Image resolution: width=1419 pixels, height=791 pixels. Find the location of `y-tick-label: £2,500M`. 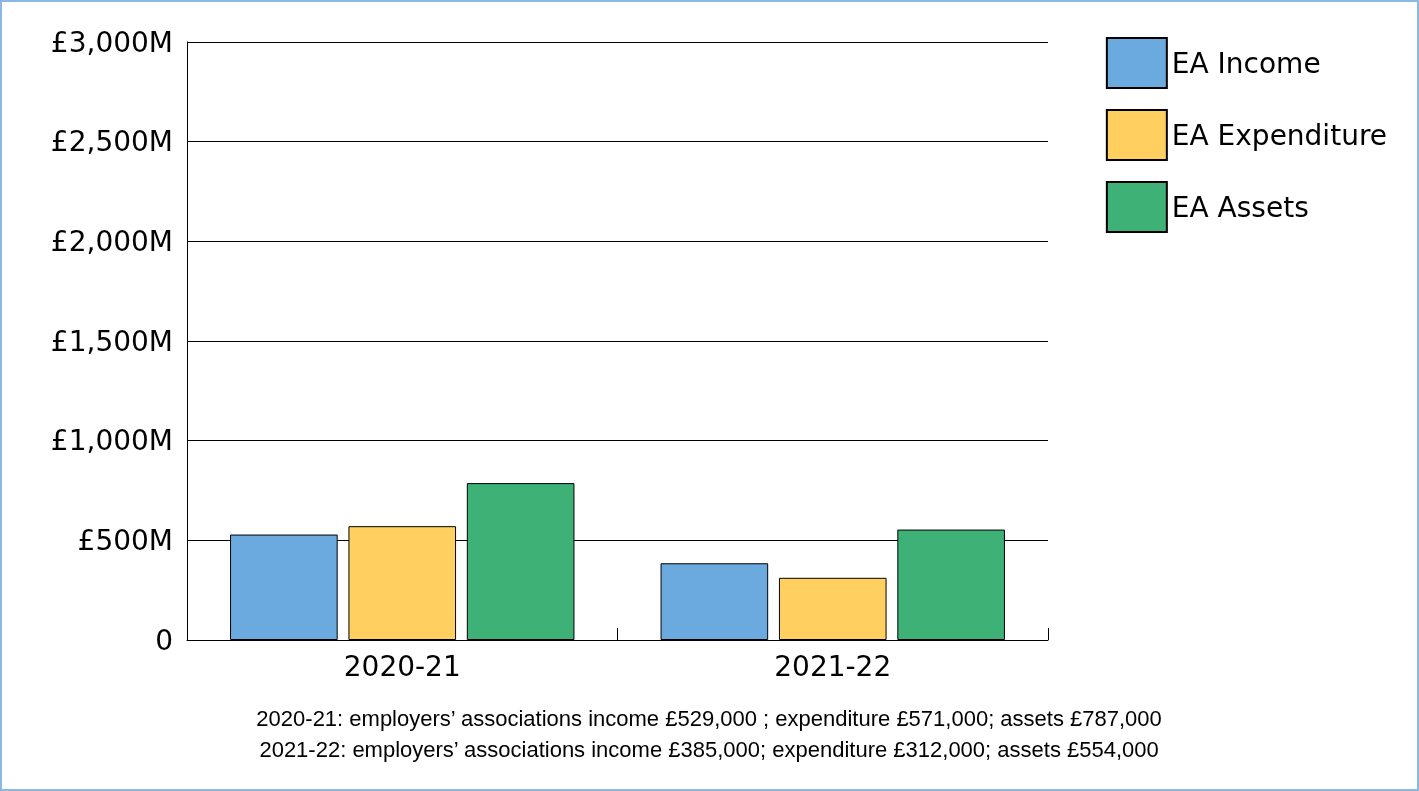

y-tick-label: £2,500M is located at coordinates (111, 142).